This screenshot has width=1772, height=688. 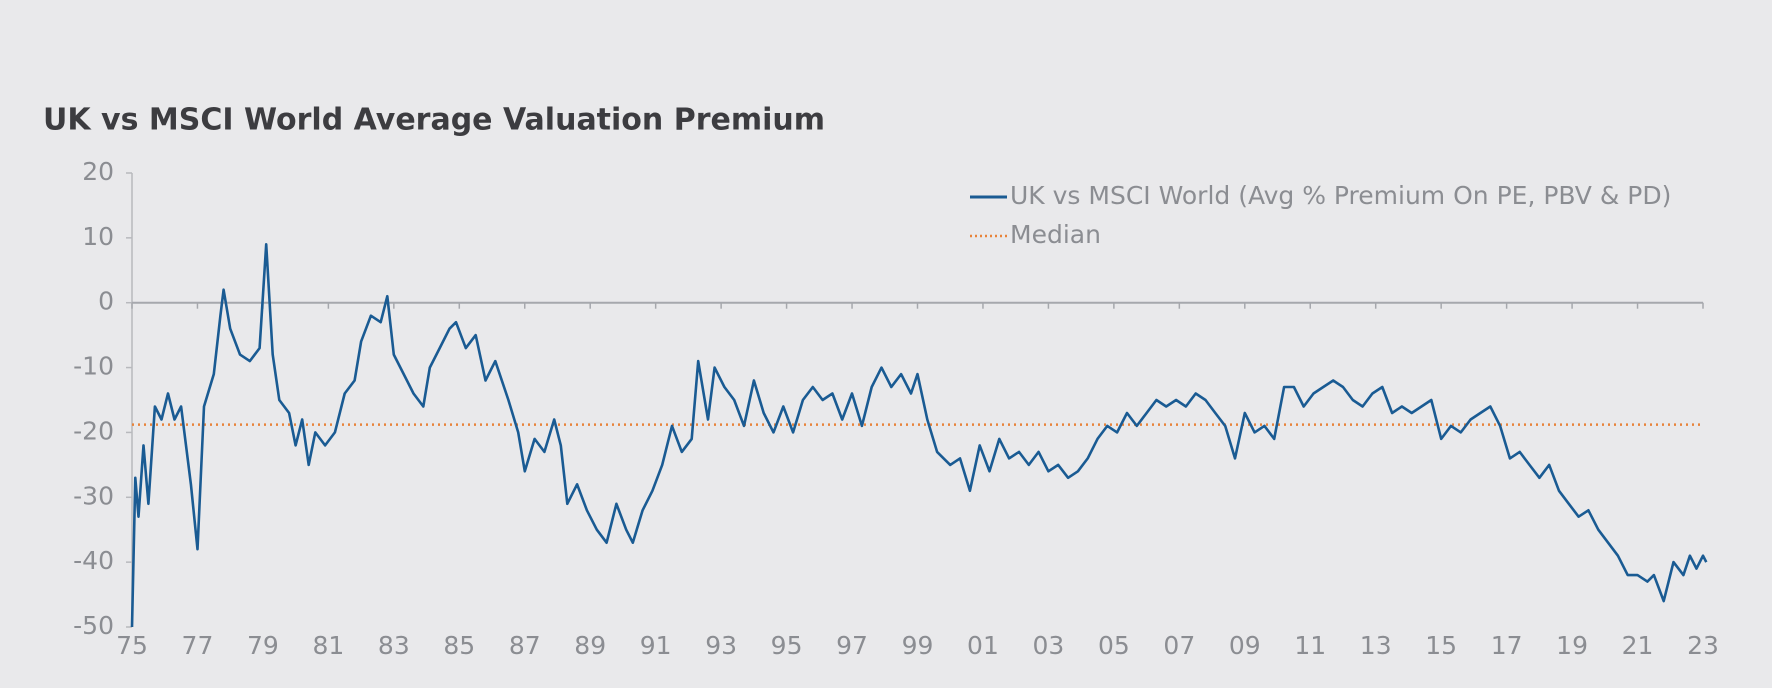 What do you see at coordinates (1441, 645) in the screenshot?
I see `x-tick-label: 15` at bounding box center [1441, 645].